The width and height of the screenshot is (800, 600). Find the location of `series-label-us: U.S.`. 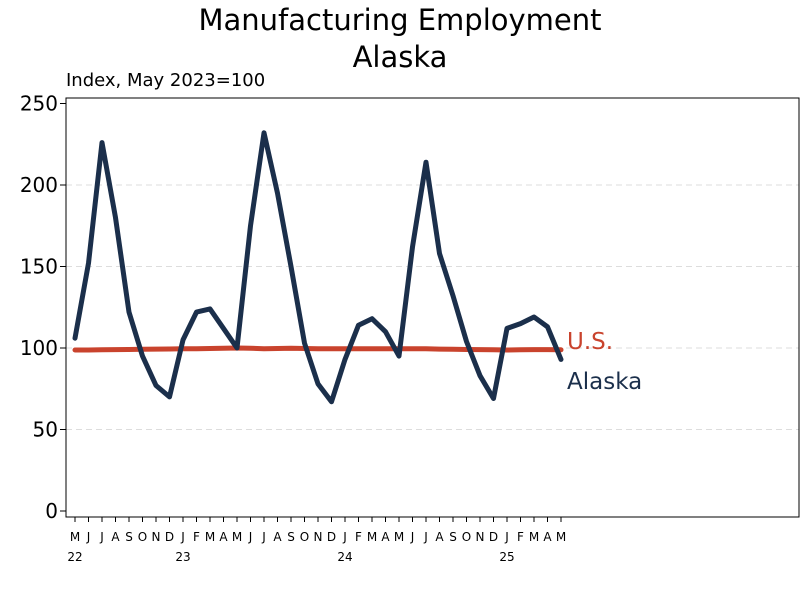

series-label-us: U.S. is located at coordinates (590, 342).